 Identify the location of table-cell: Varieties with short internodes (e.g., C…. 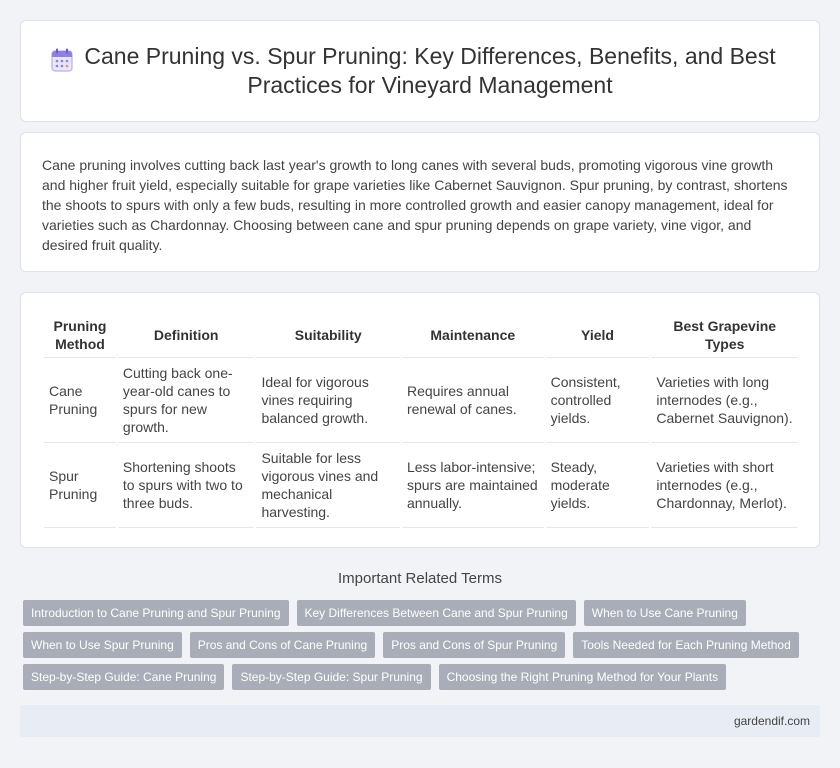
(724, 485).